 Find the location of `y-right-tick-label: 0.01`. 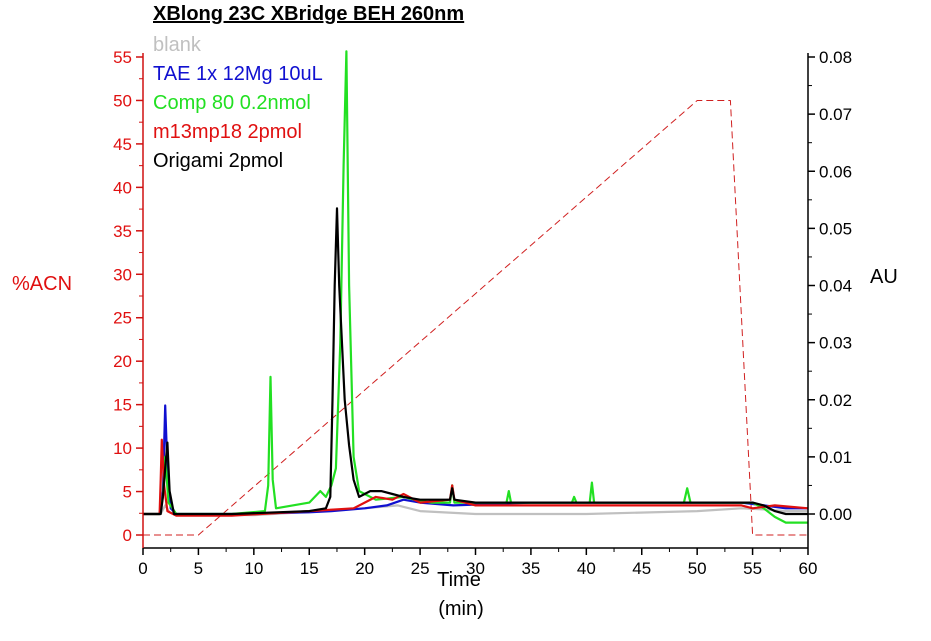

y-right-tick-label: 0.01 is located at coordinates (835, 457).